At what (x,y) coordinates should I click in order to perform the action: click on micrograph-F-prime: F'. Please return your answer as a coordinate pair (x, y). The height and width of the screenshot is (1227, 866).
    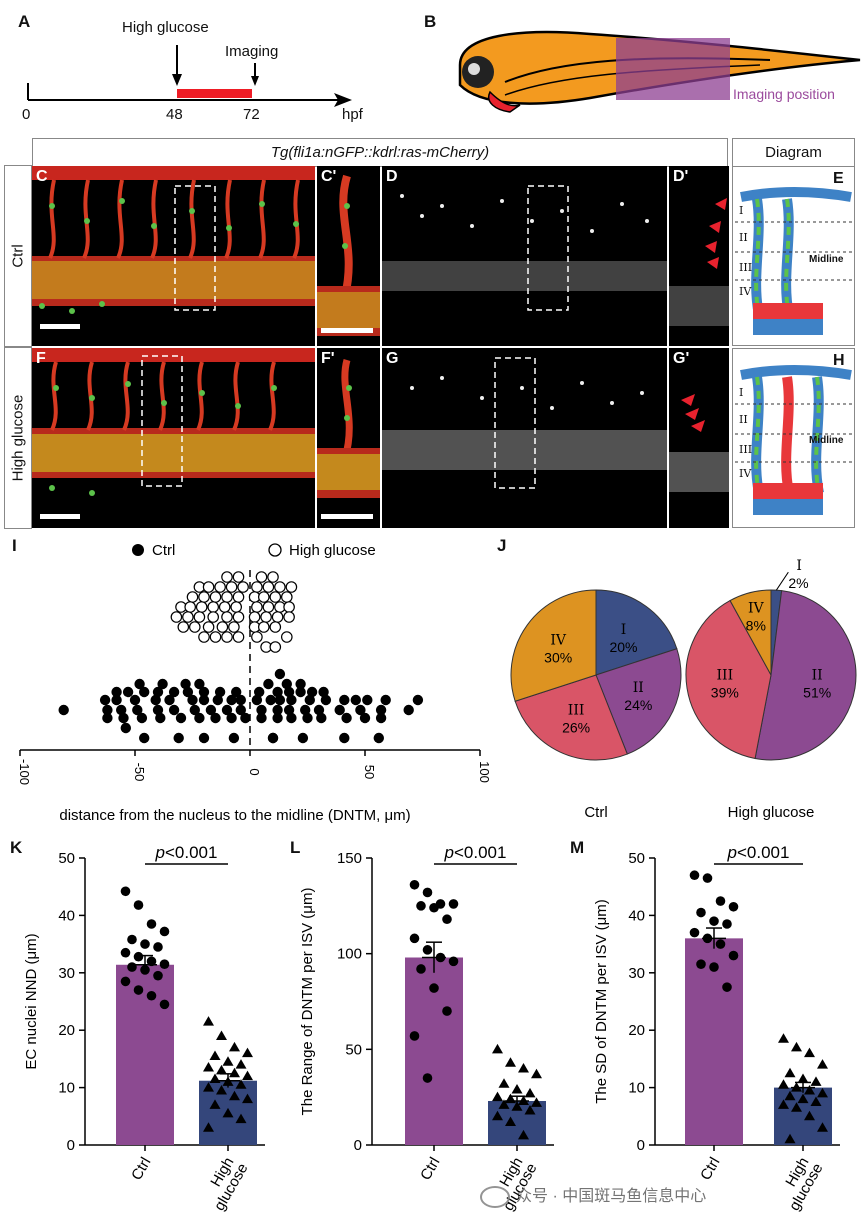
    Looking at the image, I should click on (348, 438).